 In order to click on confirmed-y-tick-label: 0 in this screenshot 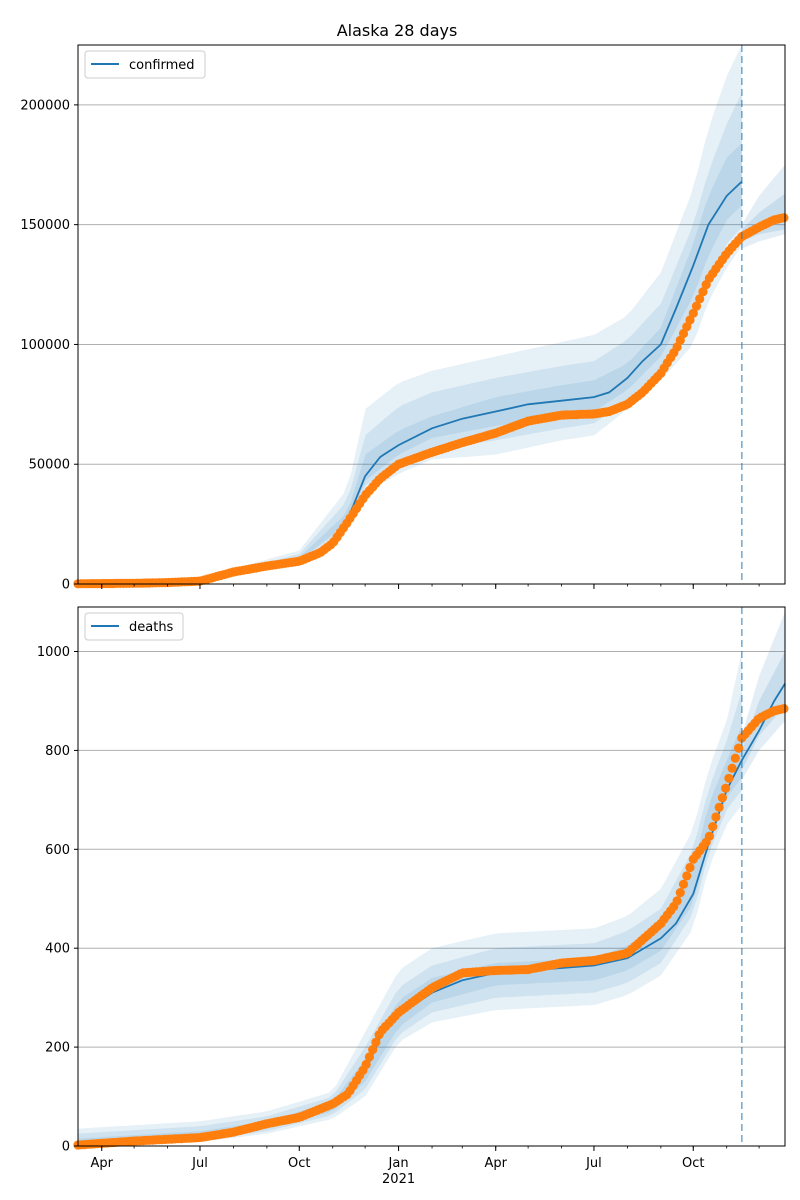, I will do `click(66, 585)`.